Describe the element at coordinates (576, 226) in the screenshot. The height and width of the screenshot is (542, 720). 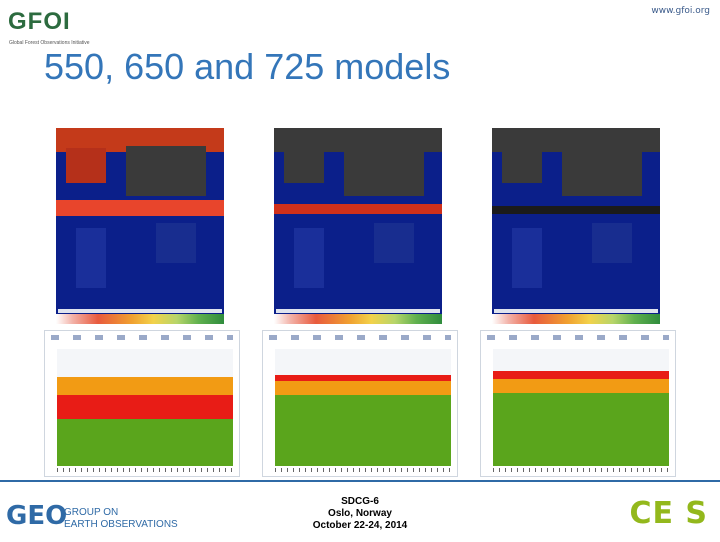
I see `map-725-model` at that location.